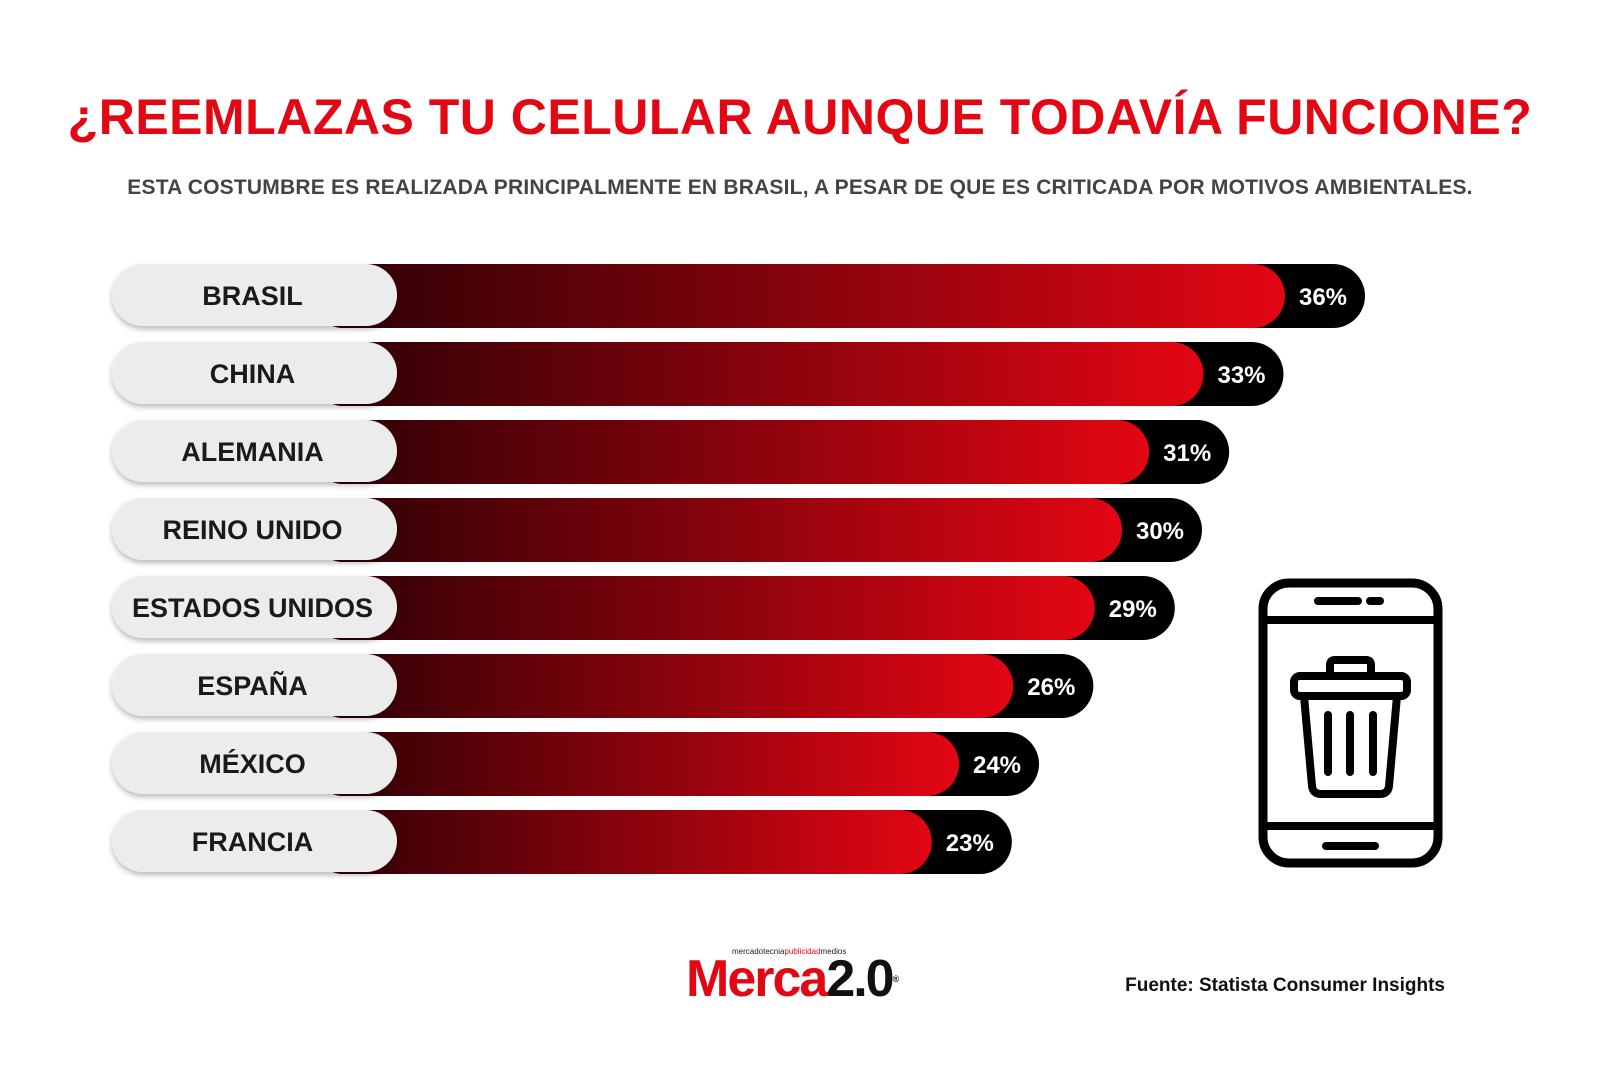 The image size is (1600, 1066). Describe the element at coordinates (1133, 609) in the screenshot. I see `value-label: 29%` at that location.